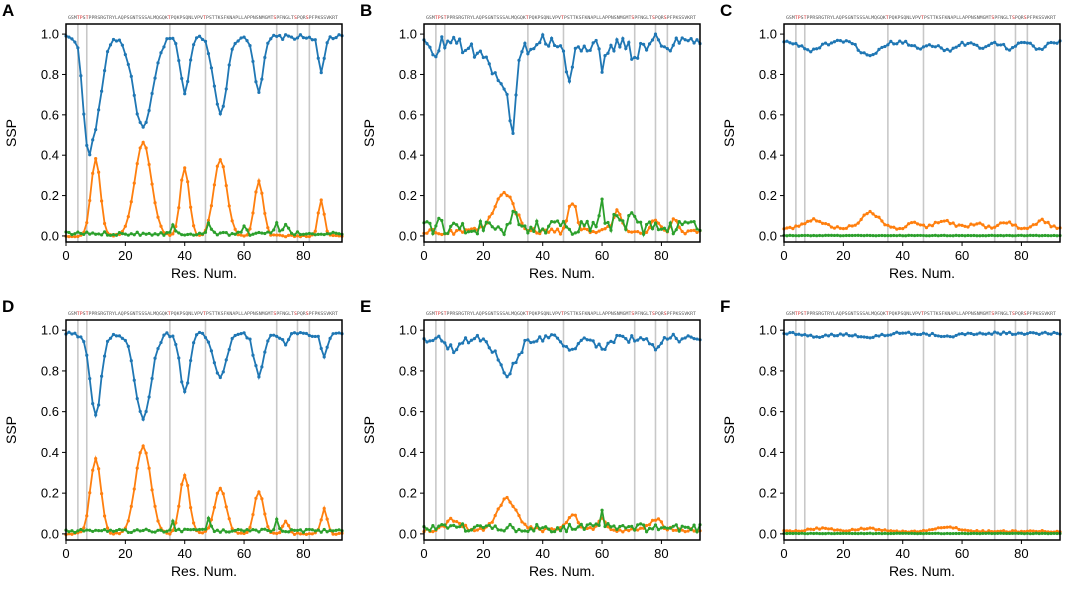 The width and height of the screenshot is (1065, 595). I want to click on y-tick-label: 0.0, so click(768, 235).